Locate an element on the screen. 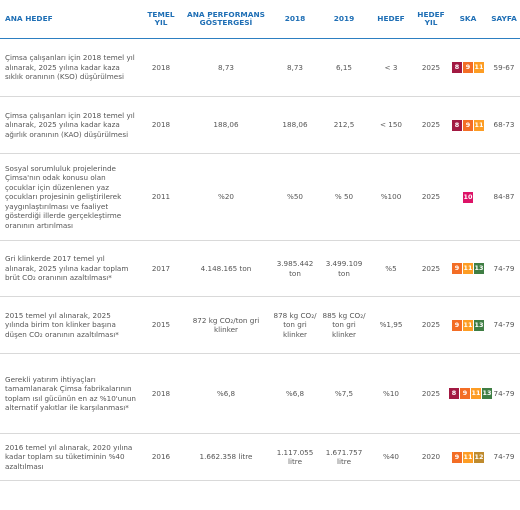 The width and height of the screenshot is (520, 510). header-kpi: ANA PERFORMANS GÖSTERGESİ is located at coordinates (226, 19).